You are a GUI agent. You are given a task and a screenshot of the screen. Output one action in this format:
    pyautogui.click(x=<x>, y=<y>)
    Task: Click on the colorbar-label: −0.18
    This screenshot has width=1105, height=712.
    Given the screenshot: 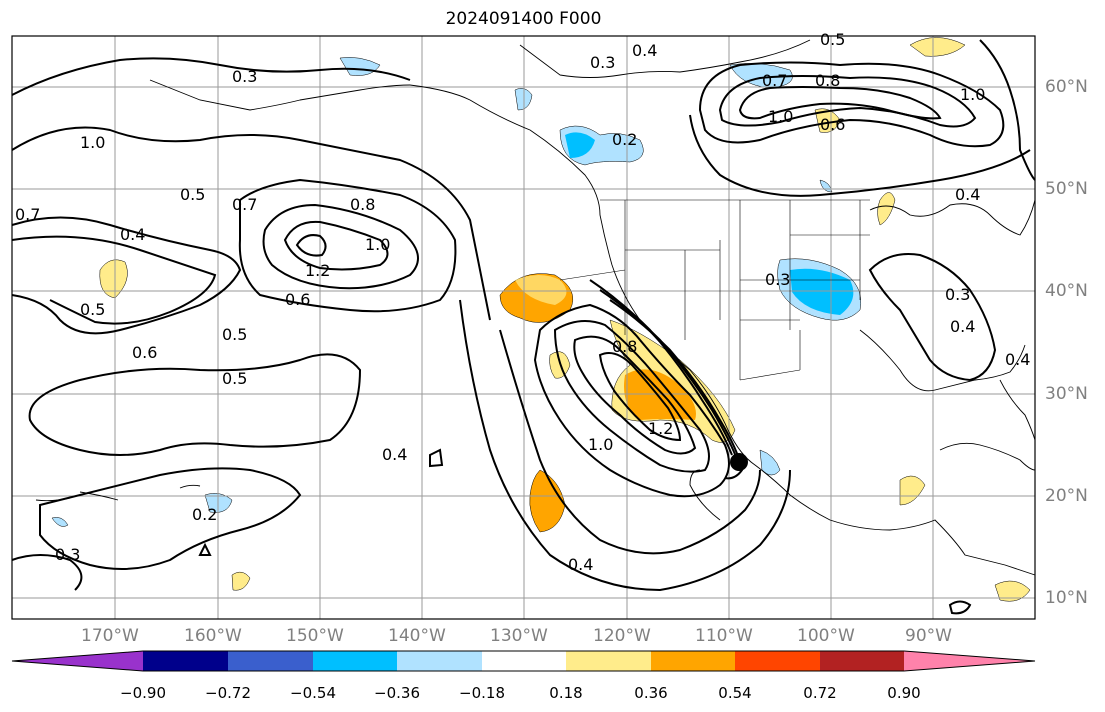 What is the action you would take?
    pyautogui.click(x=482, y=693)
    